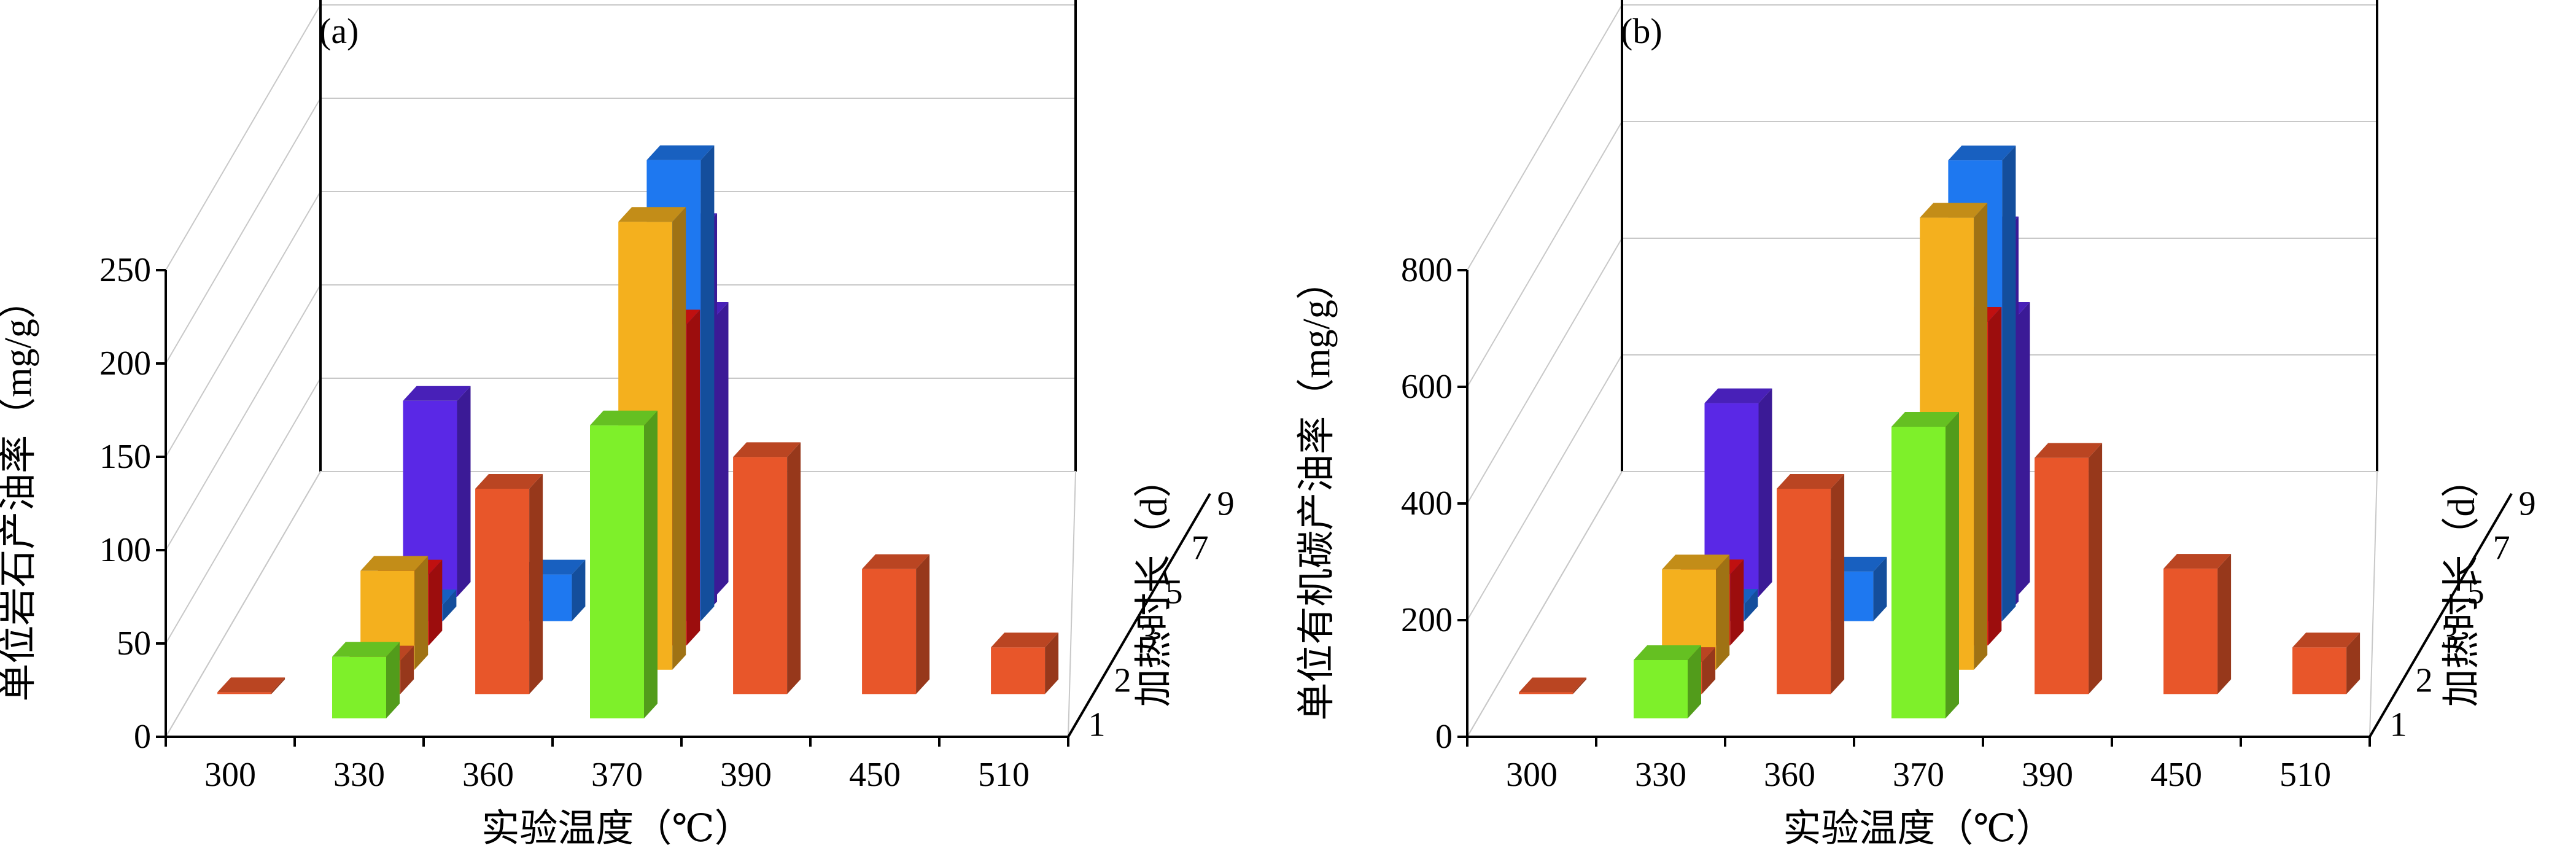  I want to click on y-tick-label: 800, so click(1427, 270).